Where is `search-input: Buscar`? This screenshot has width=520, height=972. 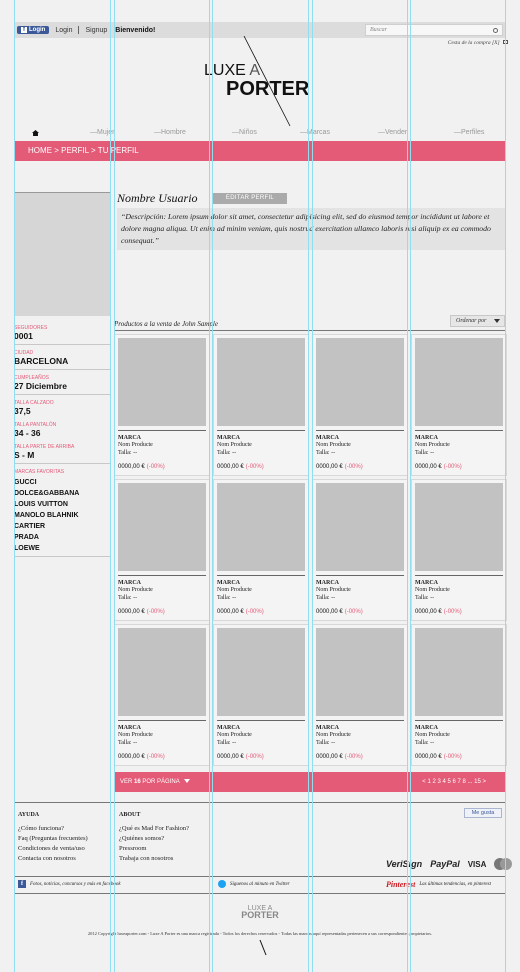
search-input: Buscar is located at coordinates (434, 30).